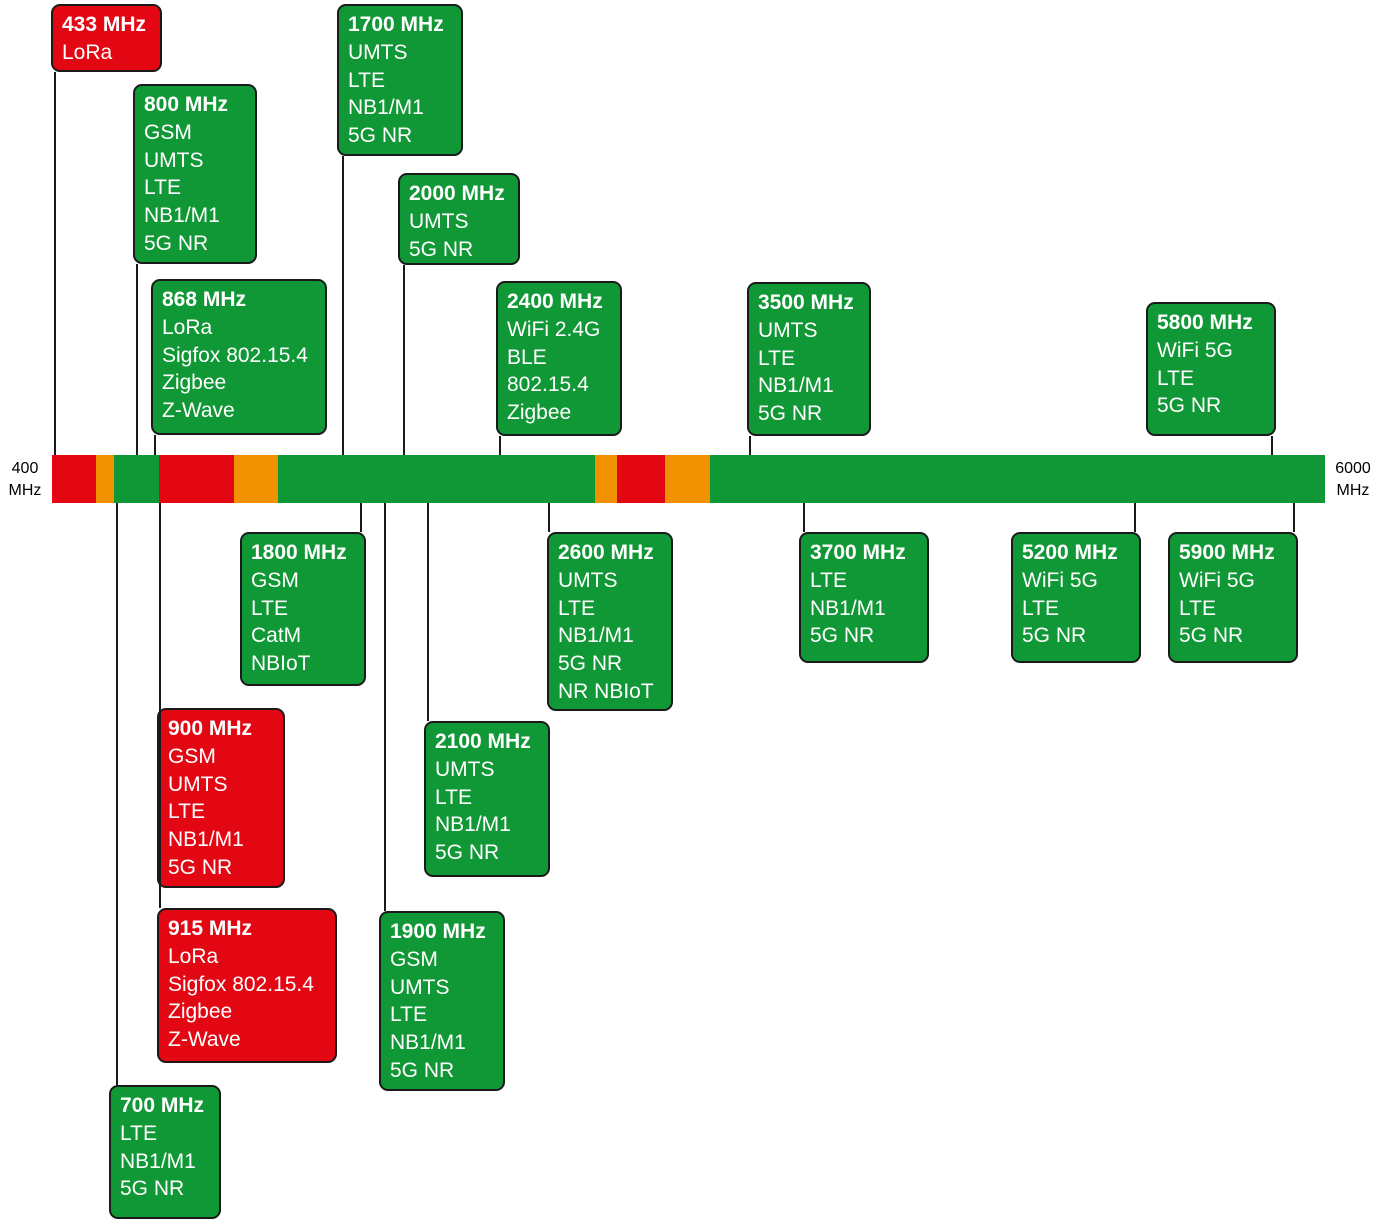  Describe the element at coordinates (210, 928) in the screenshot. I see `band-frequency: 915 MHz` at that location.